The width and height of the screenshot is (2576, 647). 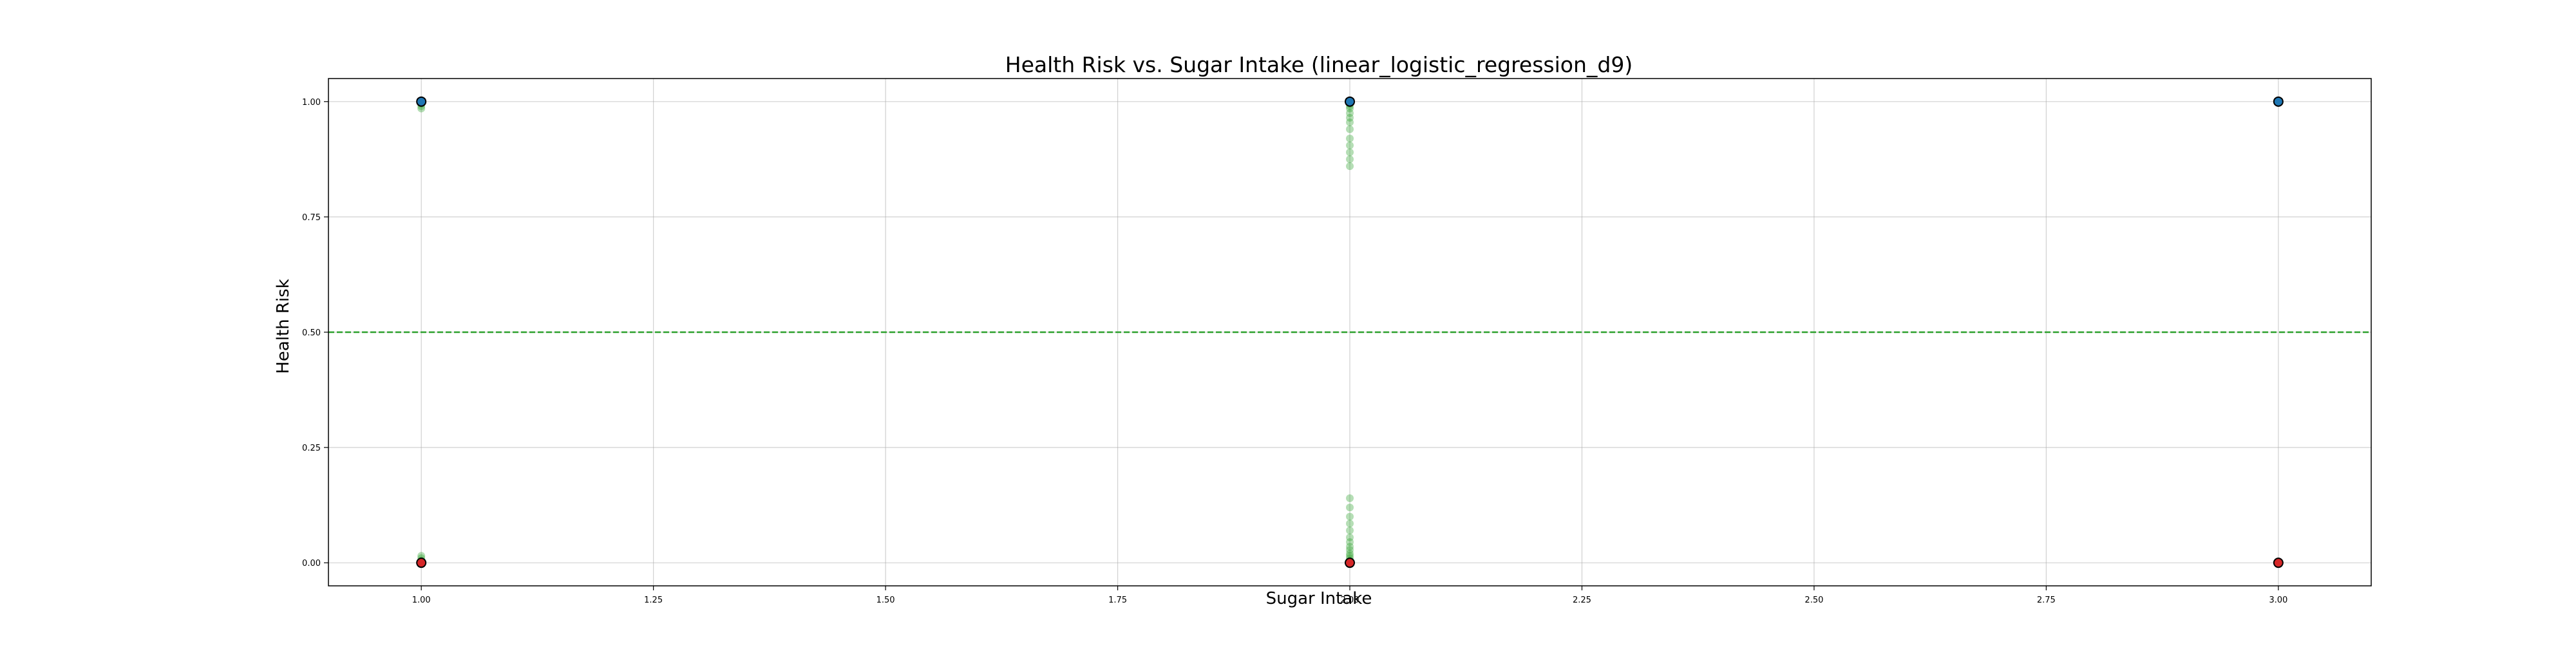 I want to click on y-tick-label: 0.75, so click(x=311, y=218).